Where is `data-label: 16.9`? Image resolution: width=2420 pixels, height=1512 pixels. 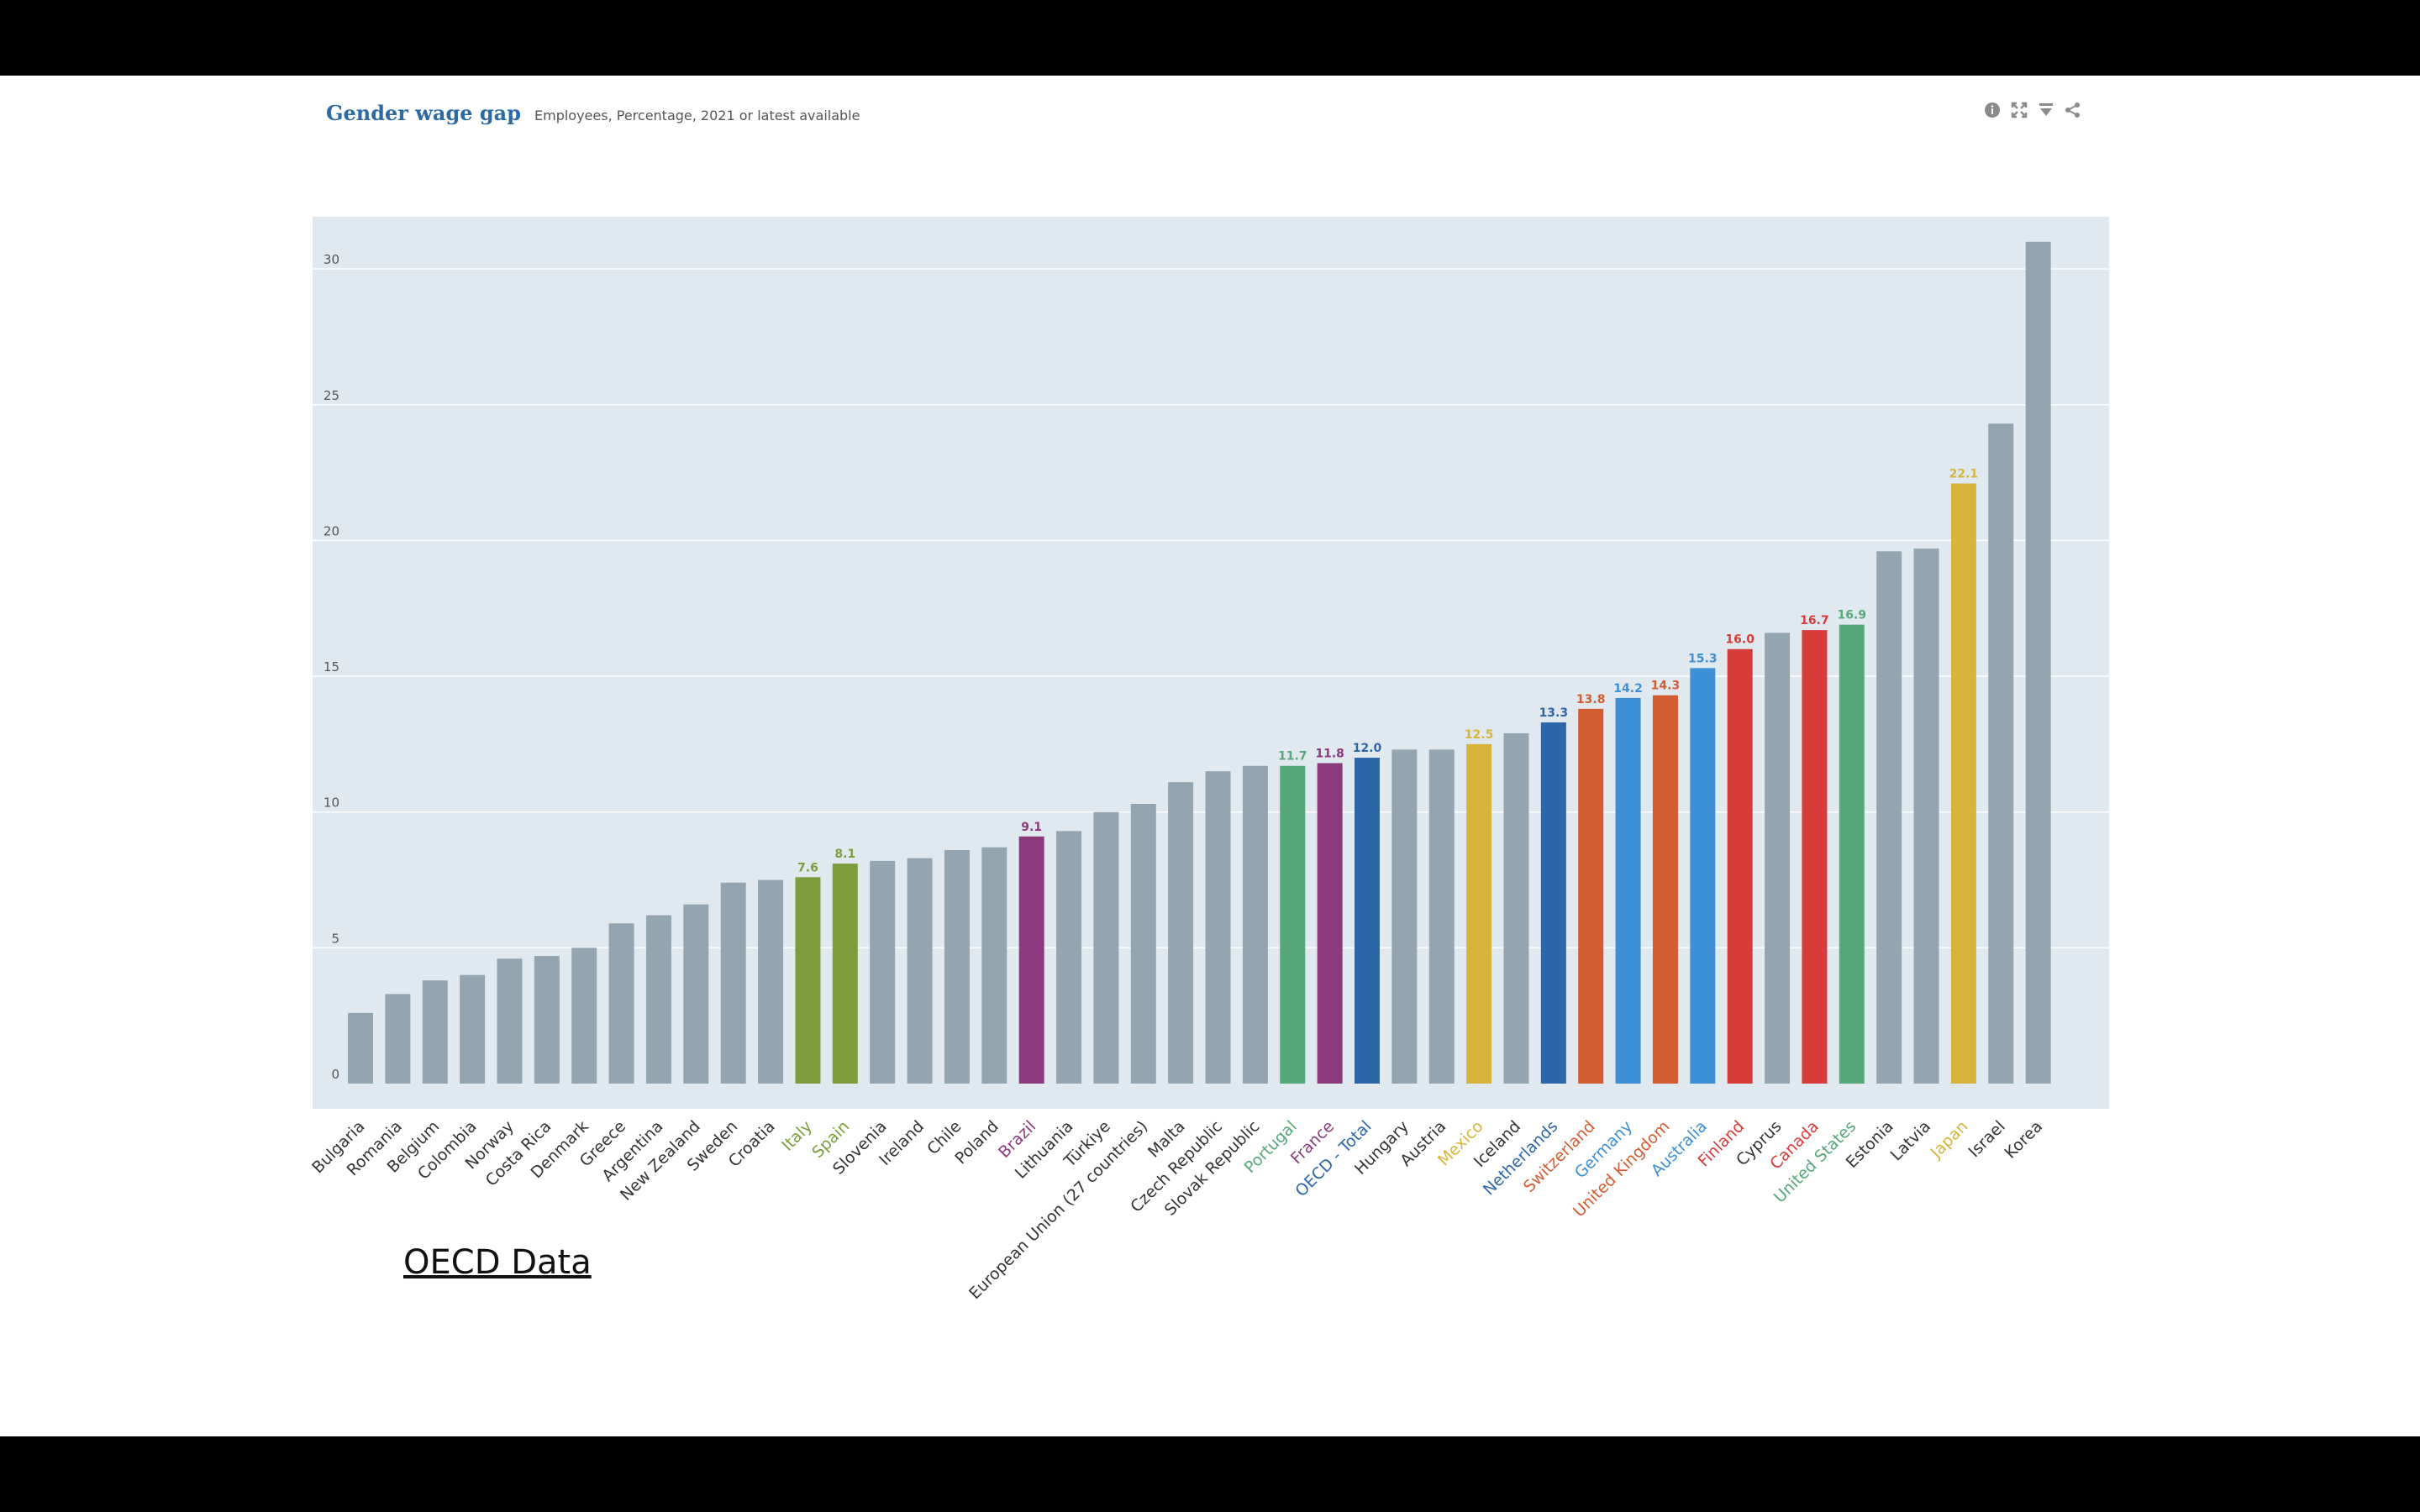 data-label: 16.9 is located at coordinates (1853, 615).